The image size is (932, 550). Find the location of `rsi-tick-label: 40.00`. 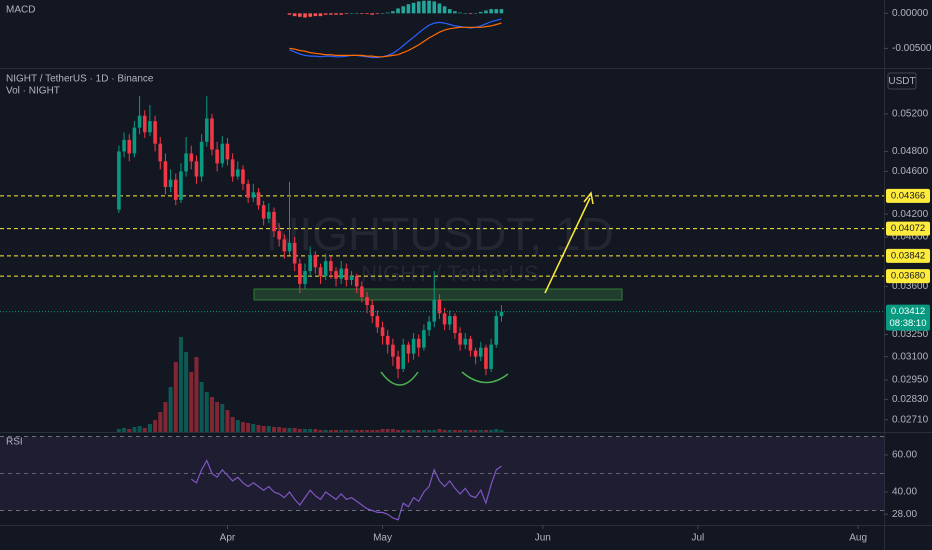

rsi-tick-label: 40.00 is located at coordinates (904, 492).